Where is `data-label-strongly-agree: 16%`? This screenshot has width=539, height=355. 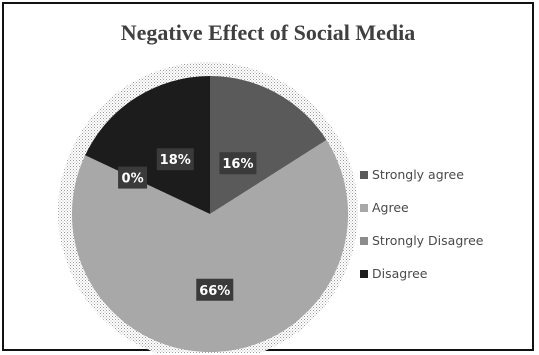 data-label-strongly-agree: 16% is located at coordinates (238, 163).